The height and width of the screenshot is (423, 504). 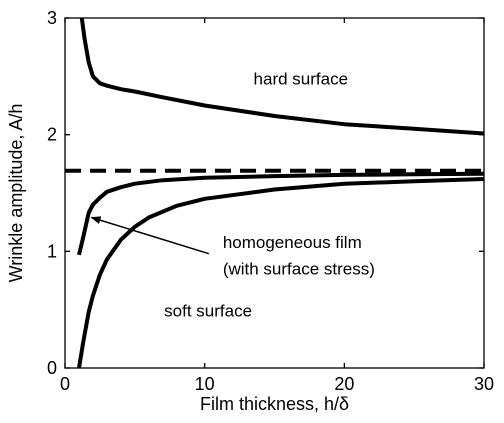 I want to click on soft-surface-label: soft surface, so click(x=208, y=311).